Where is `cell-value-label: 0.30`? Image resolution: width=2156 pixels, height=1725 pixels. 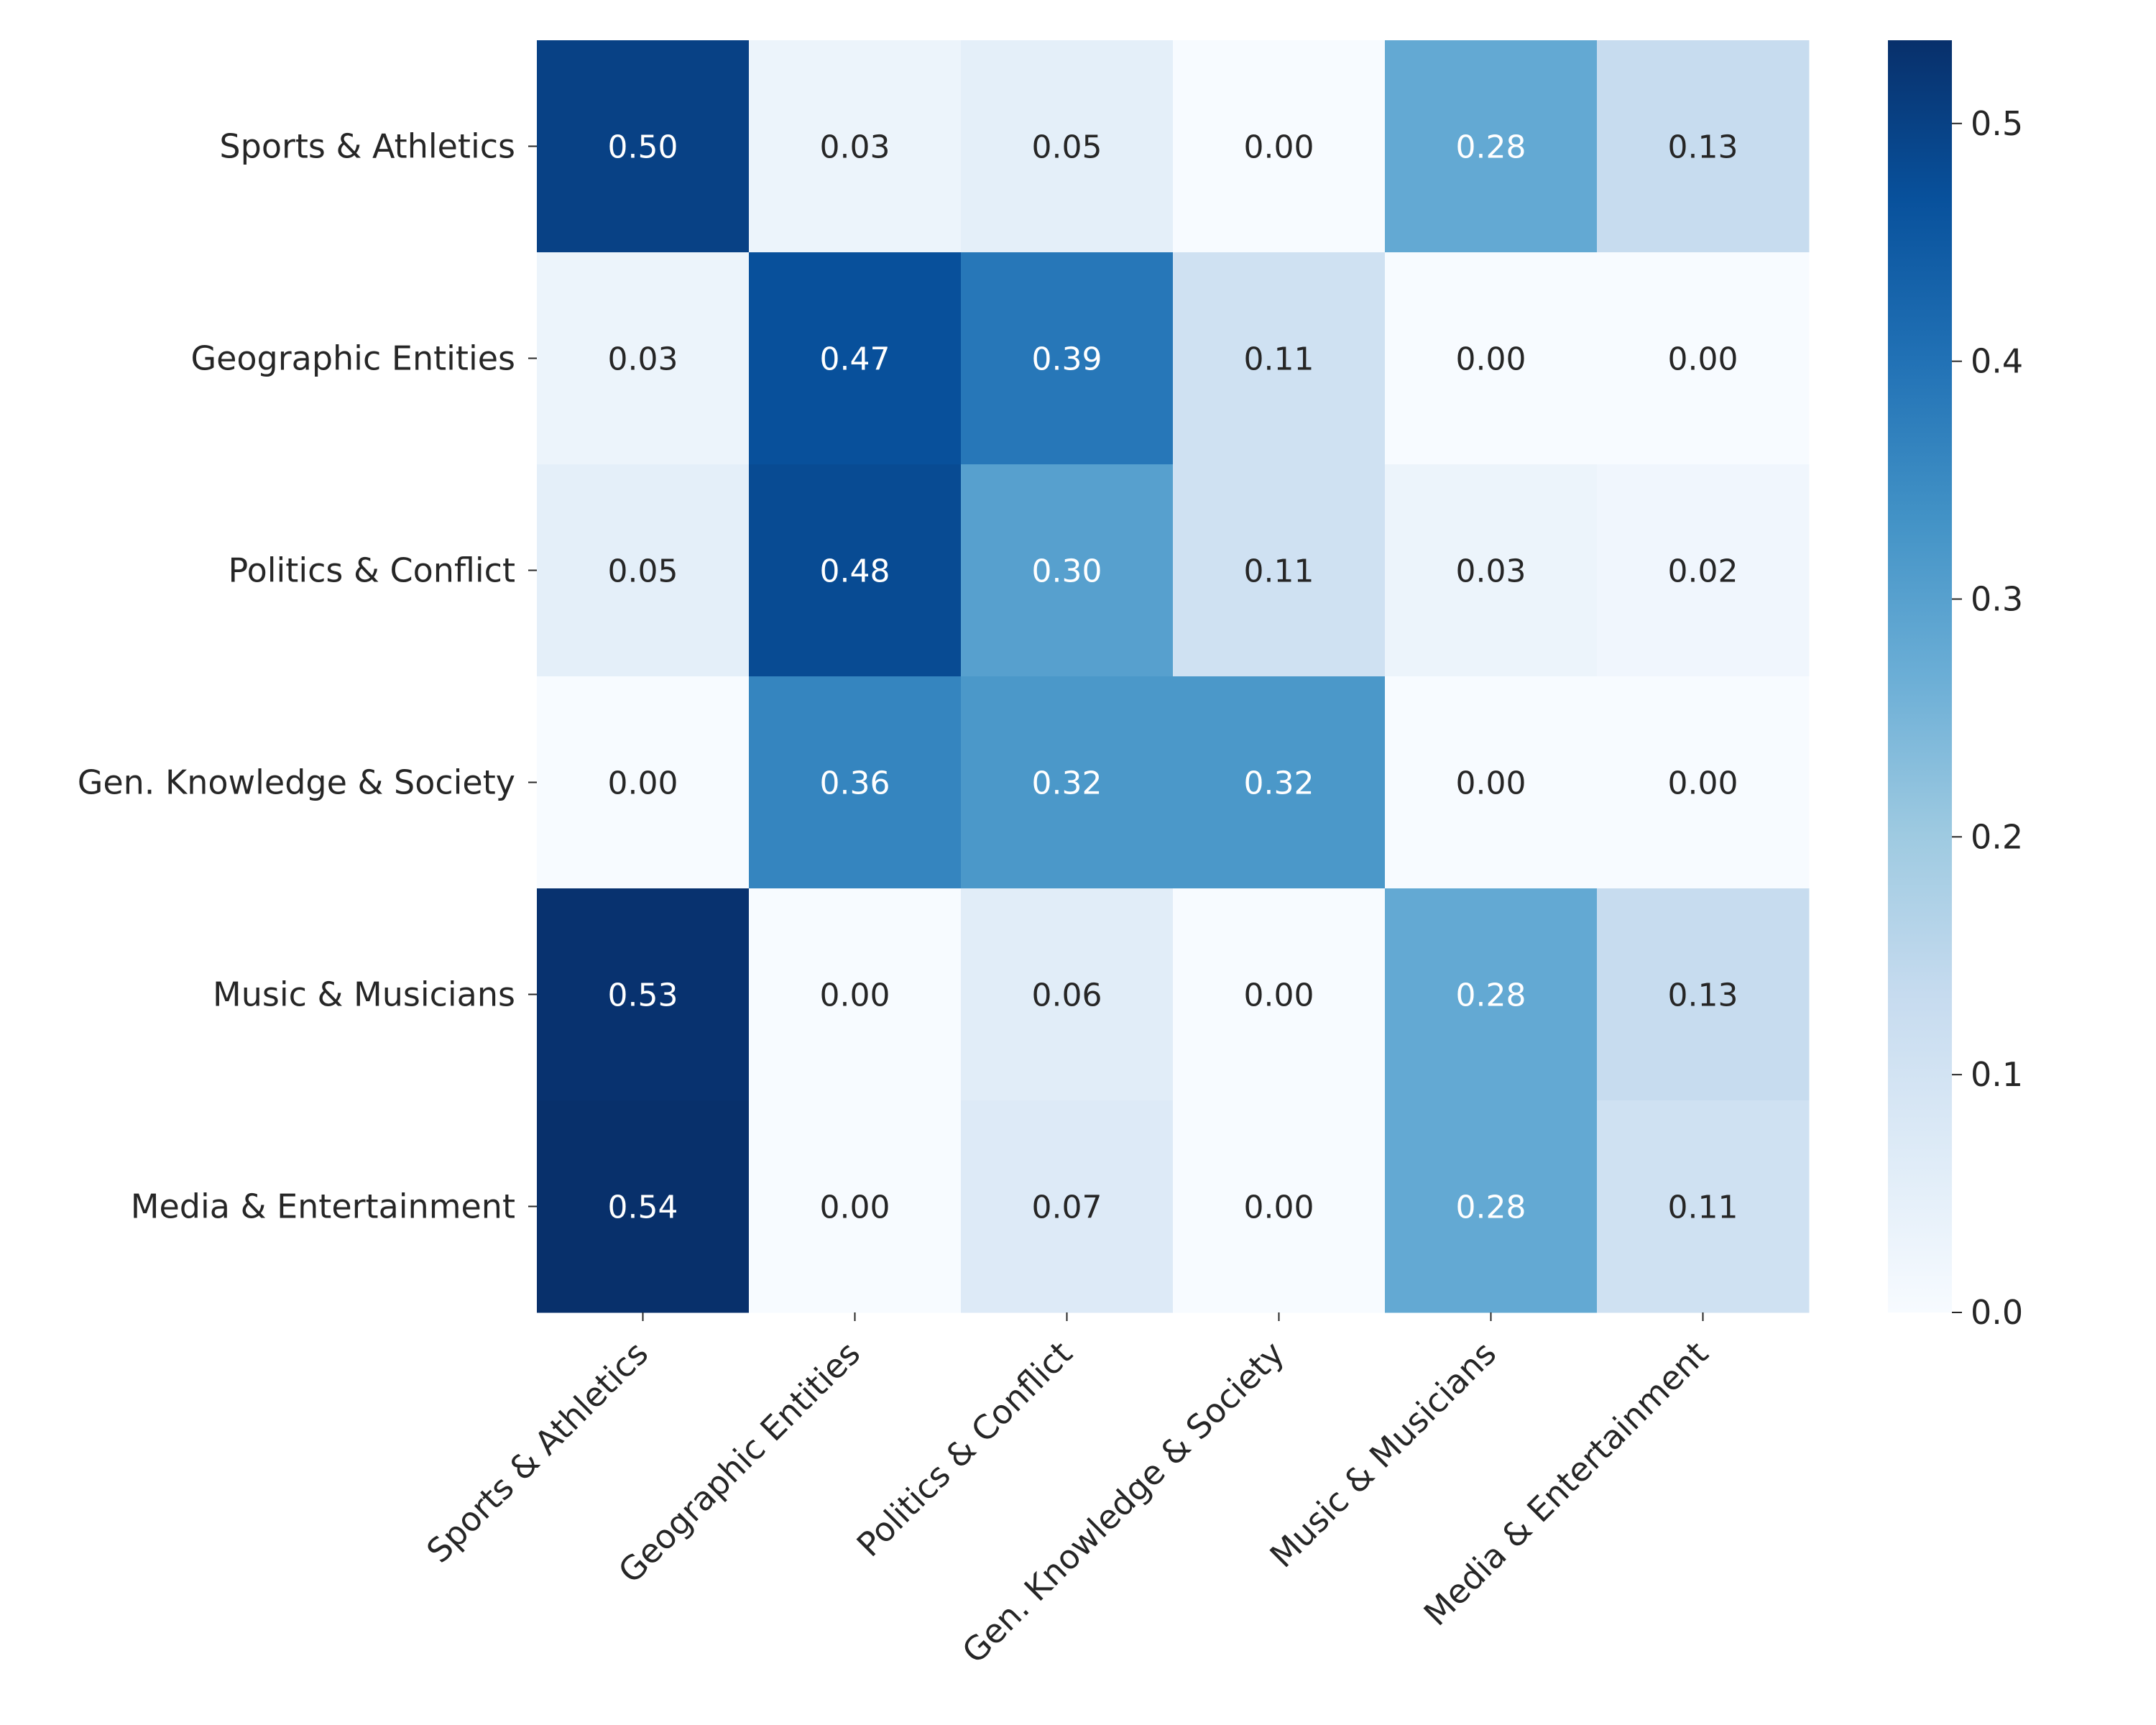
cell-value-label: 0.30 is located at coordinates (1067, 571).